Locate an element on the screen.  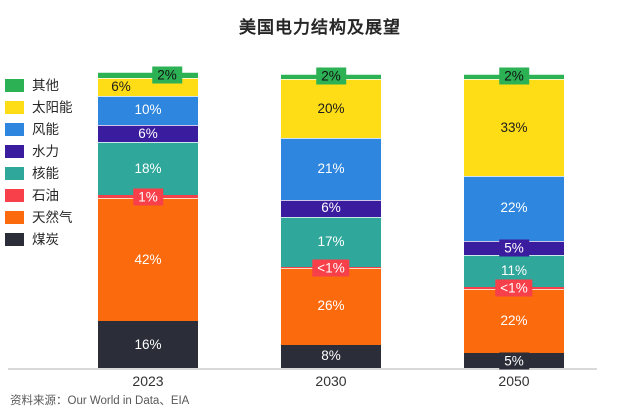
bar-segment: 10% is located at coordinates (148, 110).